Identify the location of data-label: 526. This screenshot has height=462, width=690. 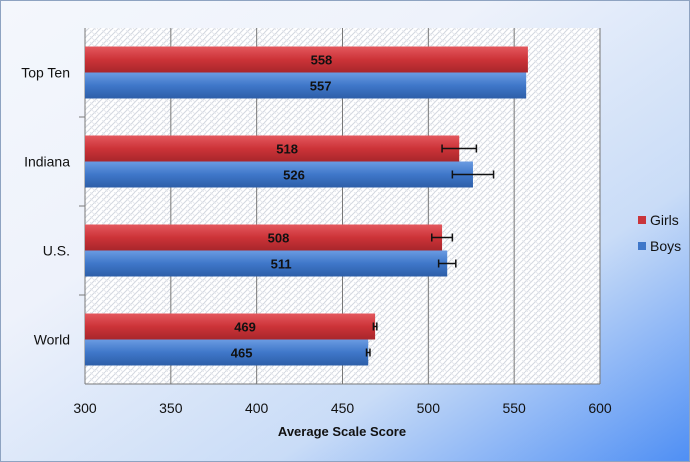
(294, 175).